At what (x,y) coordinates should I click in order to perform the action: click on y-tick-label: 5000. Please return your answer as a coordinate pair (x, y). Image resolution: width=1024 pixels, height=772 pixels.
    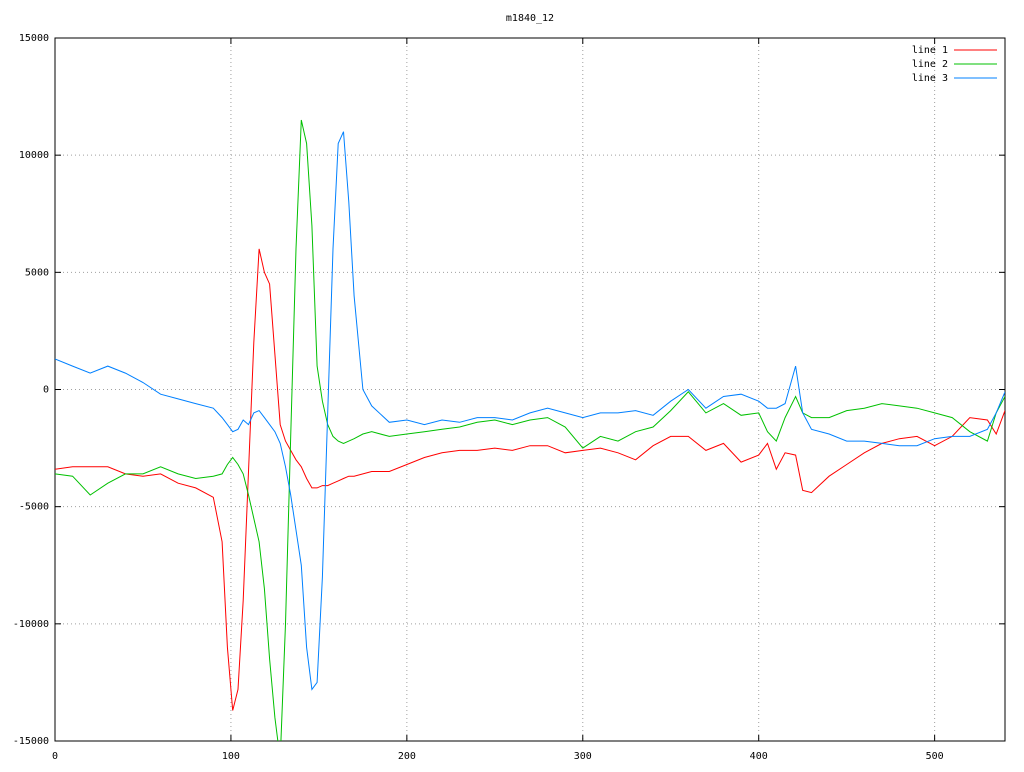
    Looking at the image, I should click on (37, 272).